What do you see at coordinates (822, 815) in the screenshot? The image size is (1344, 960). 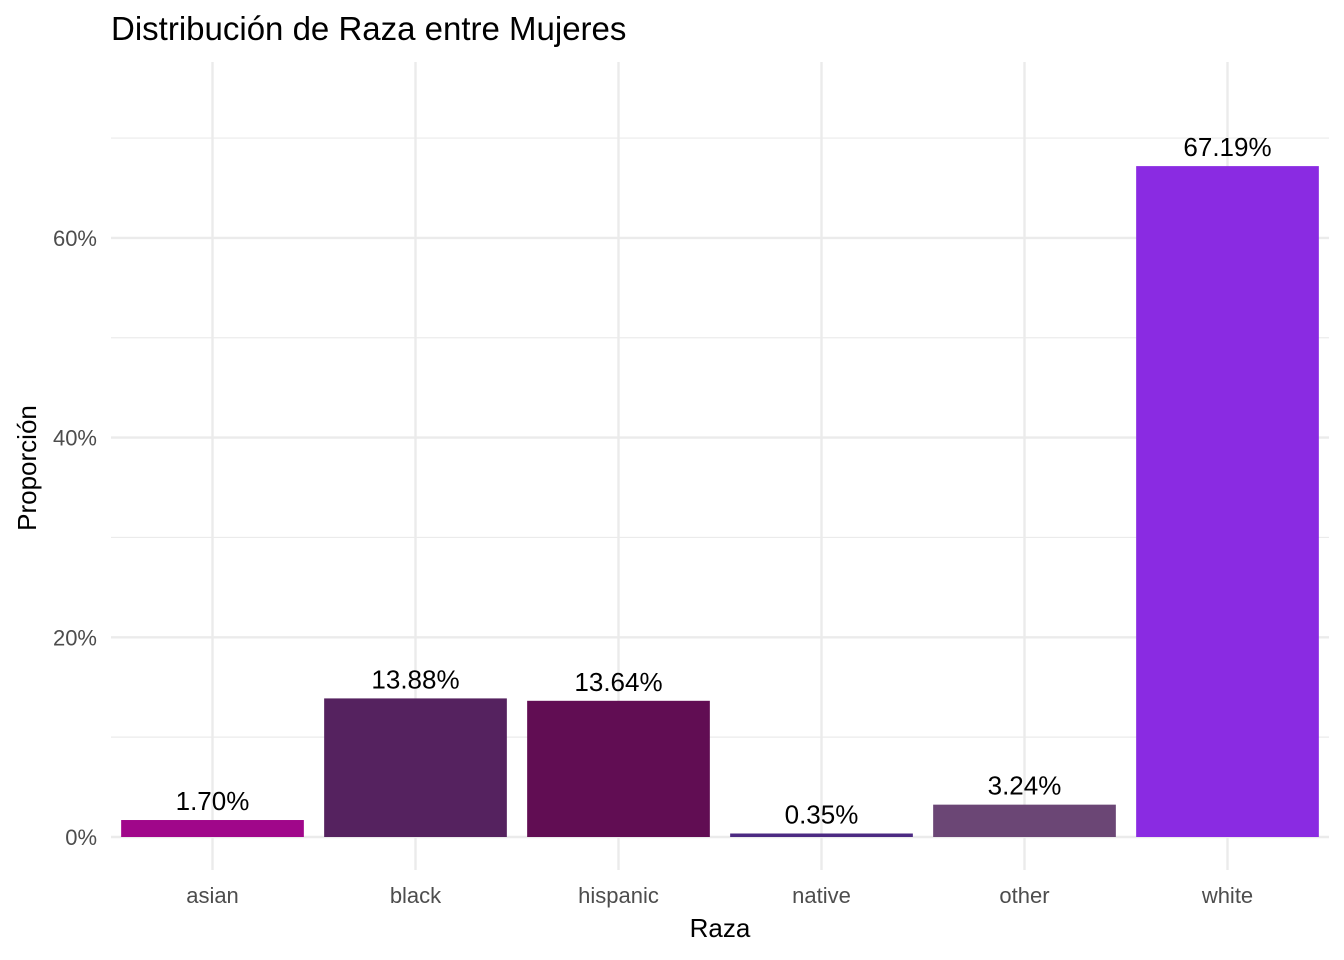 I see `data-label-native: 0.35%` at bounding box center [822, 815].